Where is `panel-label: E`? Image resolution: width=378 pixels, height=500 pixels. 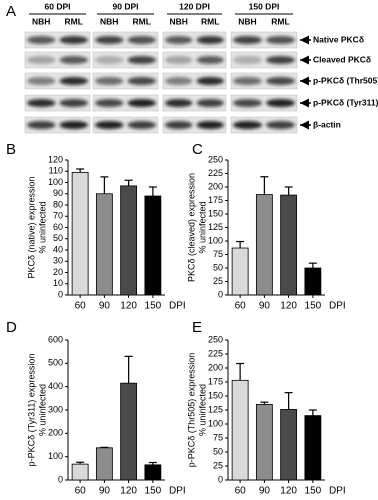
panel-label: E is located at coordinates (197, 327).